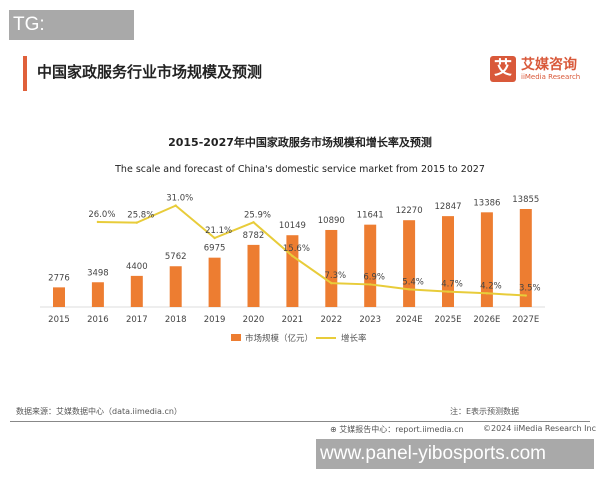  I want to click on imedia-logo: 艾 艾媒咨询 iiMedia Research, so click(535, 69).